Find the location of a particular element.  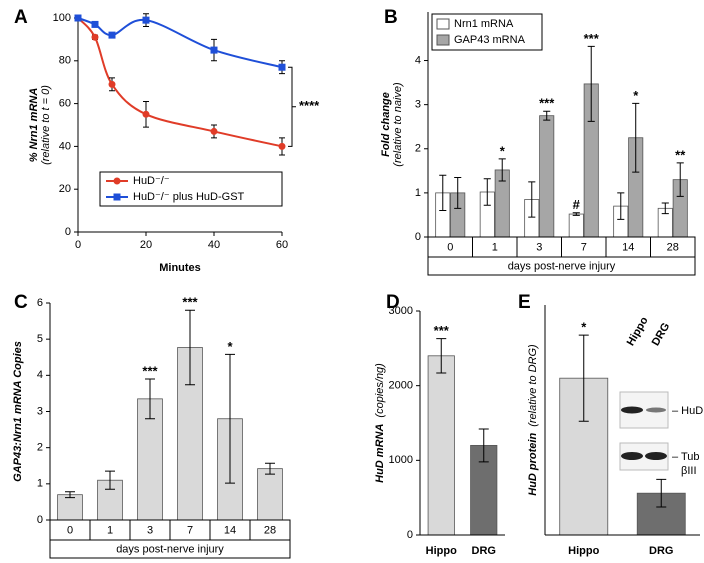

y-tick-label: 20 is located at coordinates (65, 189).